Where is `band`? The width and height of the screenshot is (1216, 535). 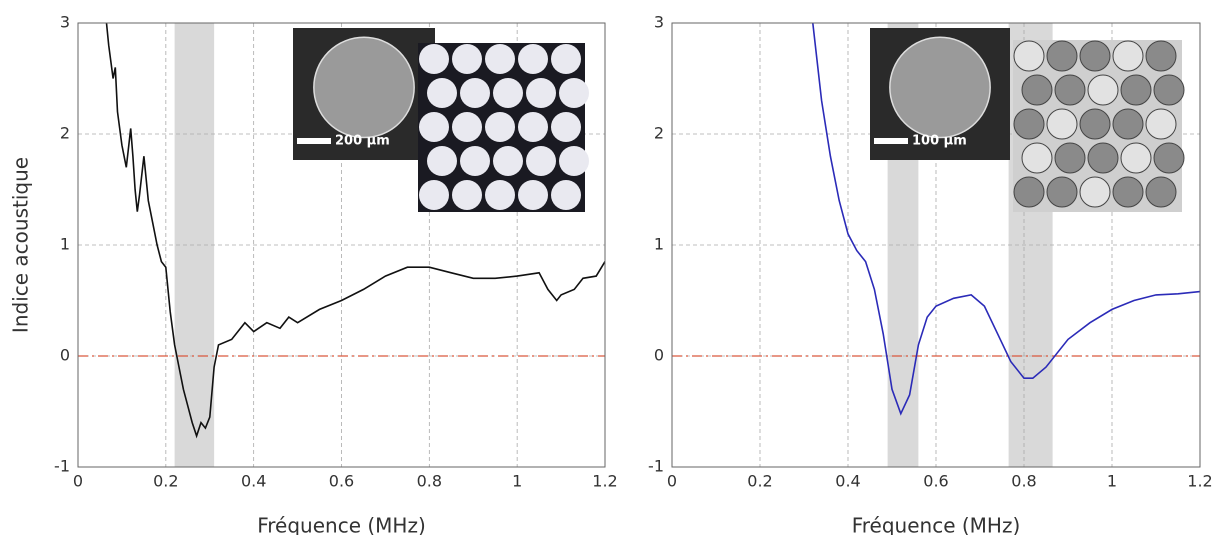 band is located at coordinates (194, 245).